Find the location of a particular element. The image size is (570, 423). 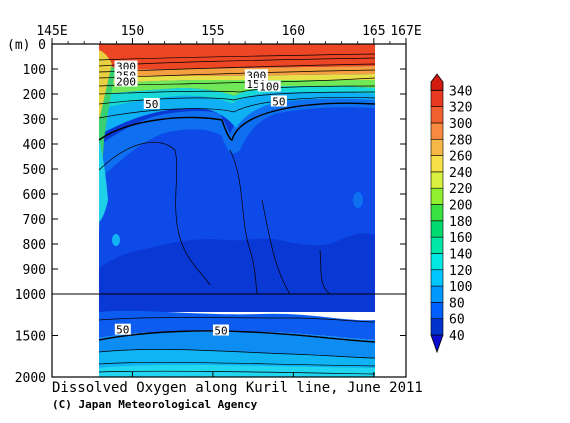

x-tick-label: 160 is located at coordinates (293, 31).